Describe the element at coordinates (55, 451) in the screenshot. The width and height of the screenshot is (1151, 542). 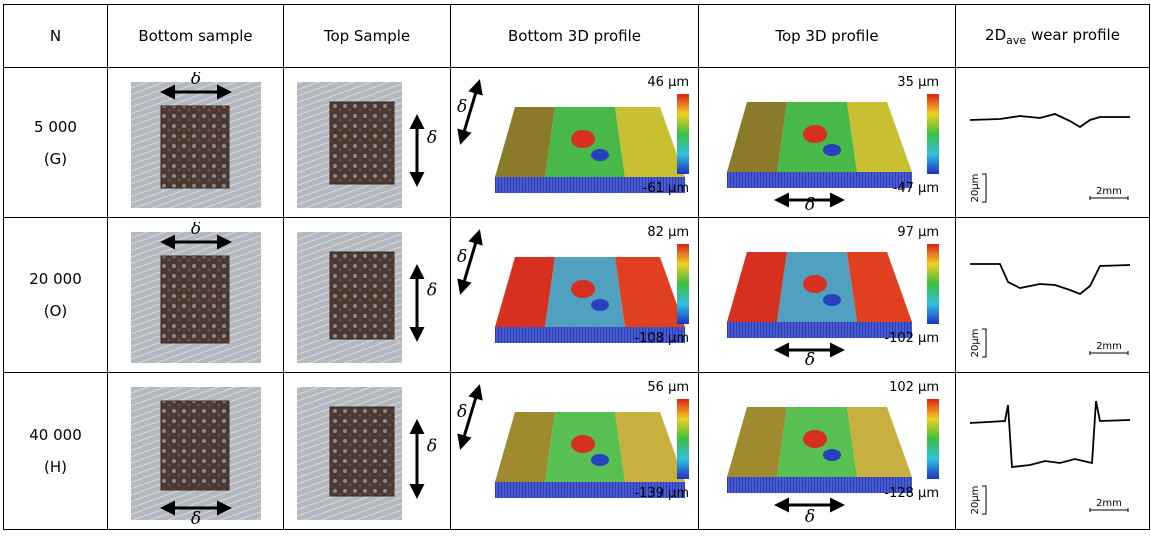
I see `n-cell: 40 000 (H)` at that location.